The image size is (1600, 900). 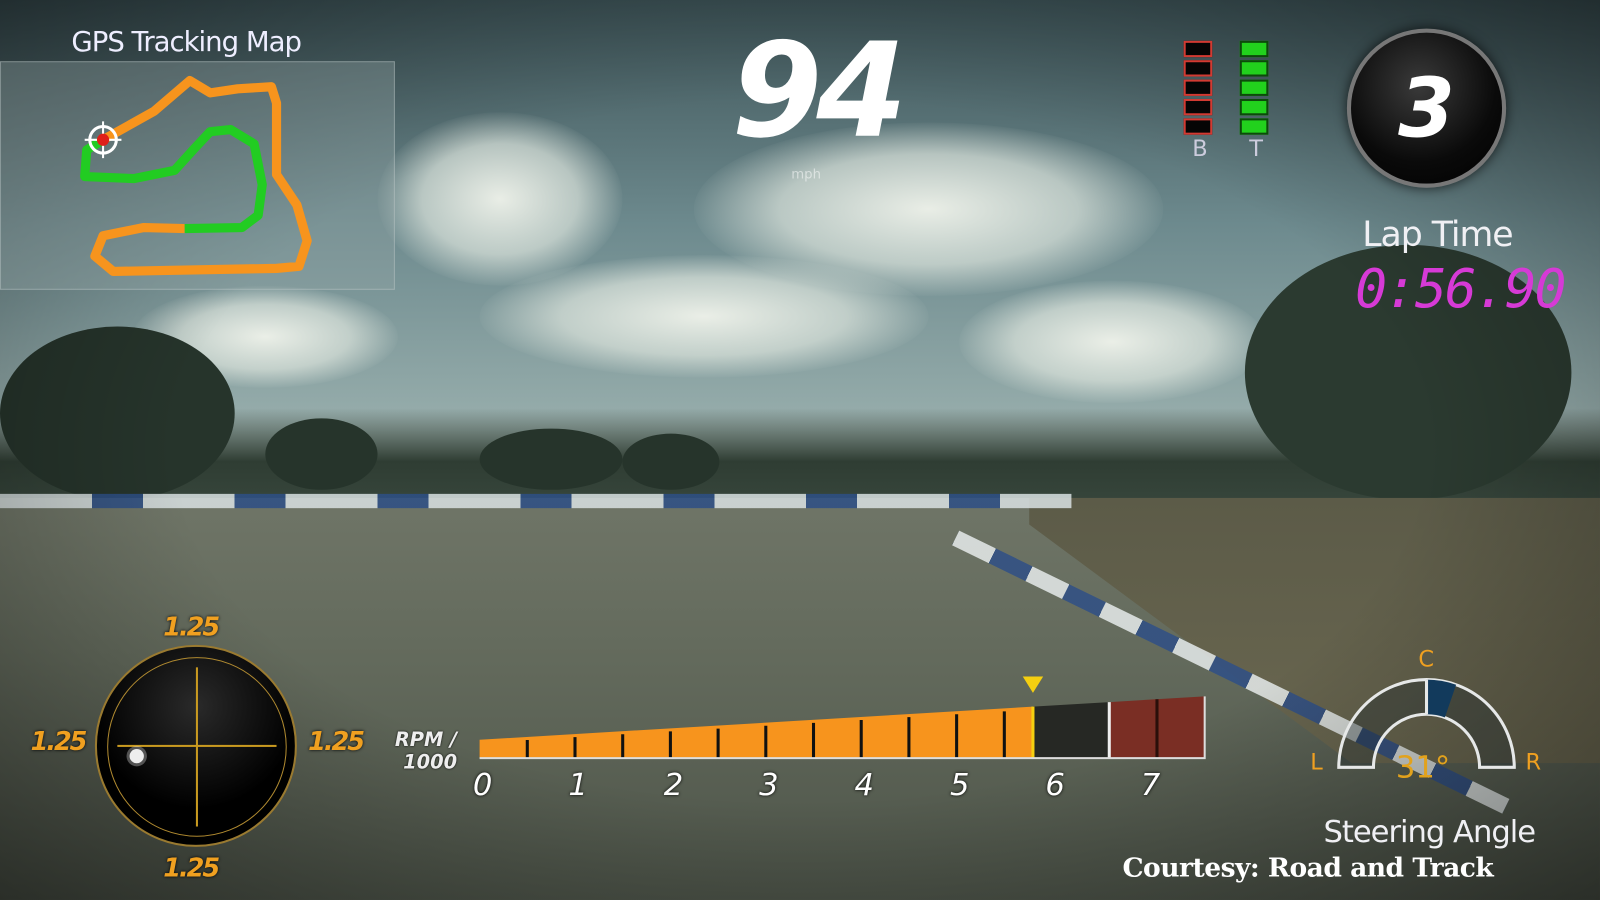 What do you see at coordinates (756, 732) in the screenshot?
I see `rpm-fill` at bounding box center [756, 732].